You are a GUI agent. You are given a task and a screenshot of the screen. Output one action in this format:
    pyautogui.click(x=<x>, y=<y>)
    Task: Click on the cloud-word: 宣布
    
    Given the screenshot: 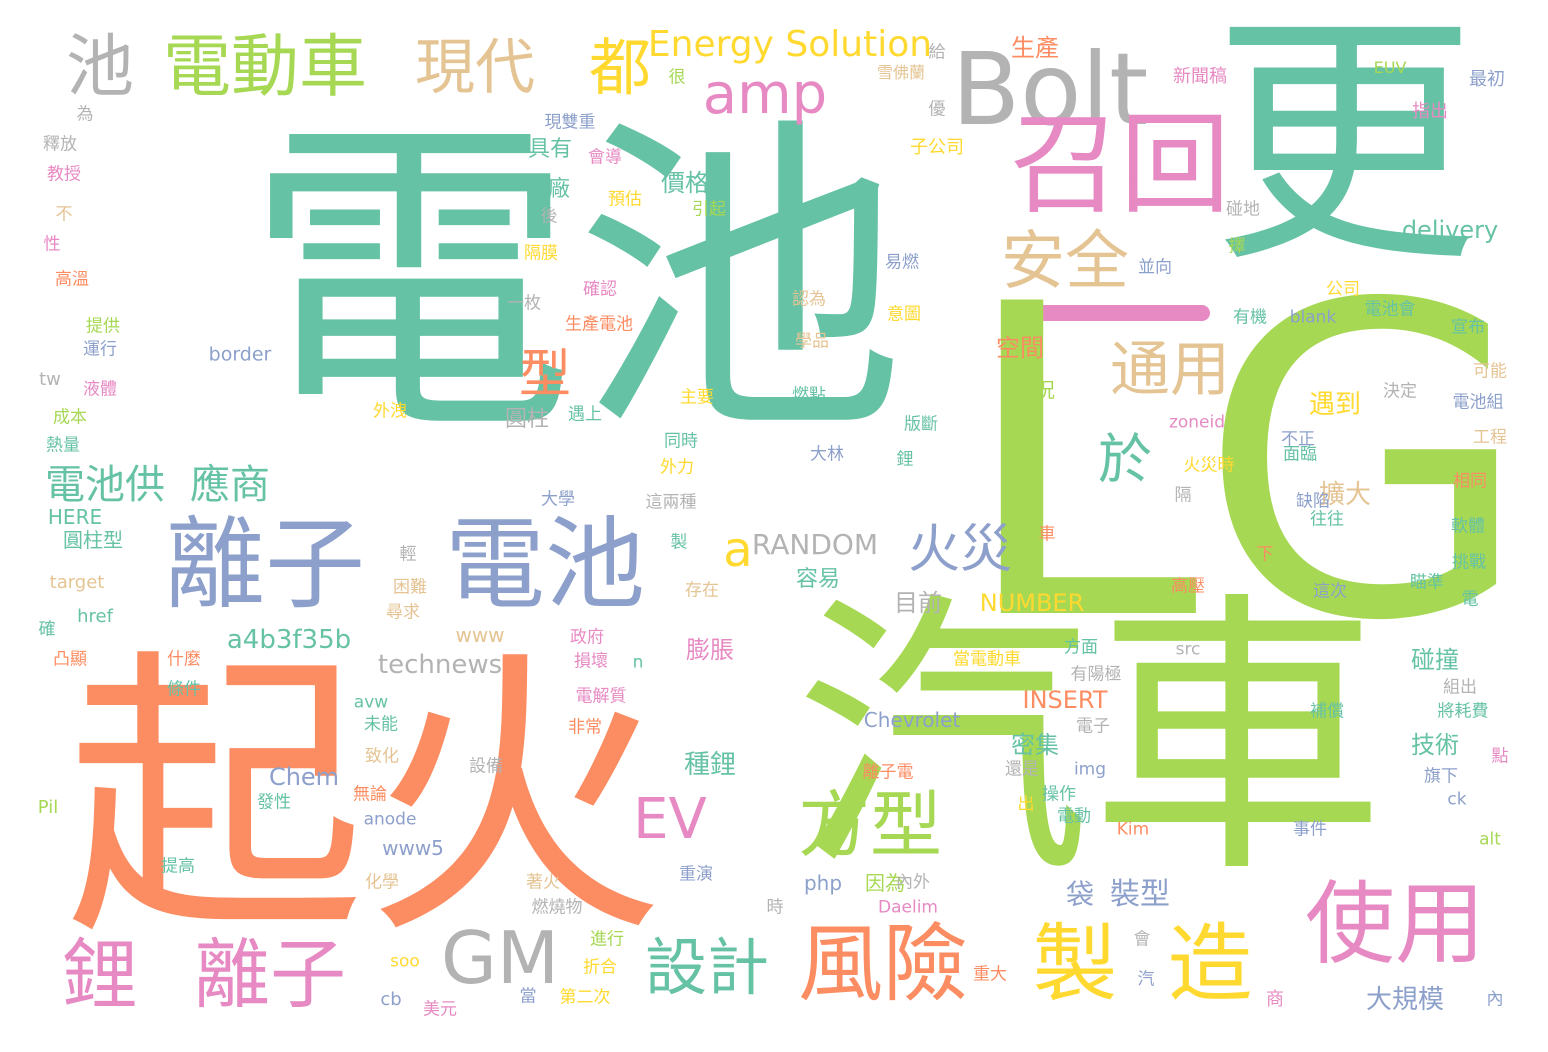 What is the action you would take?
    pyautogui.click(x=1468, y=327)
    